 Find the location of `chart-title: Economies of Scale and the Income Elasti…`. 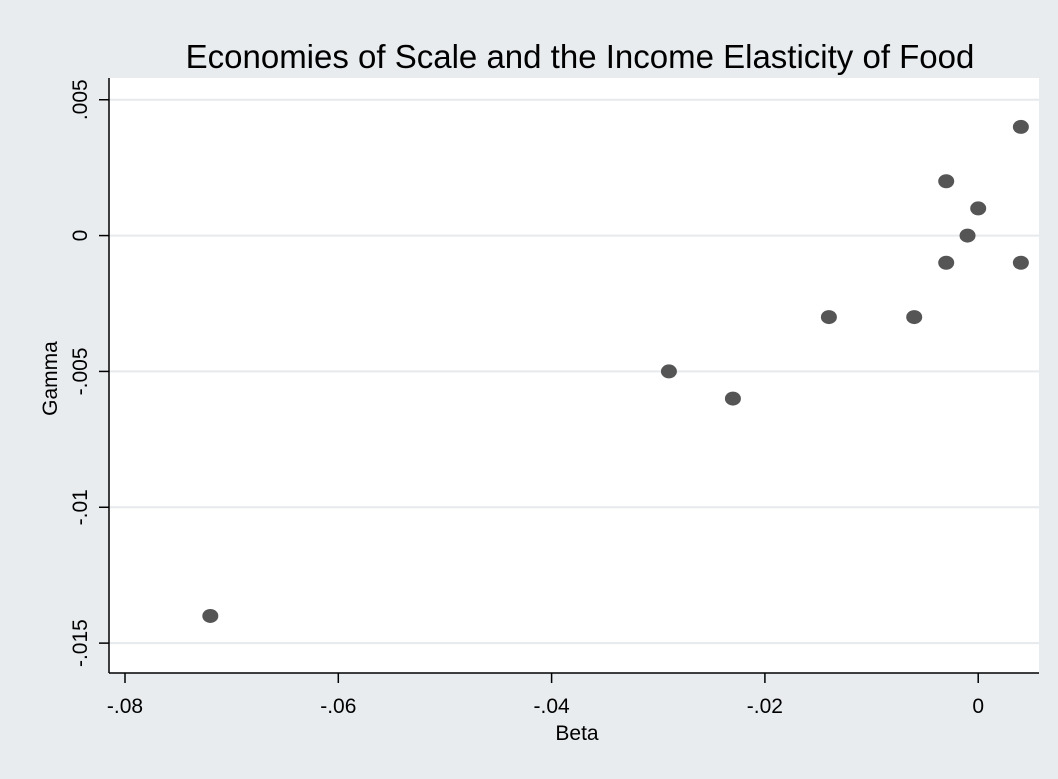

chart-title: Economies of Scale and the Income Elasti… is located at coordinates (580, 56).